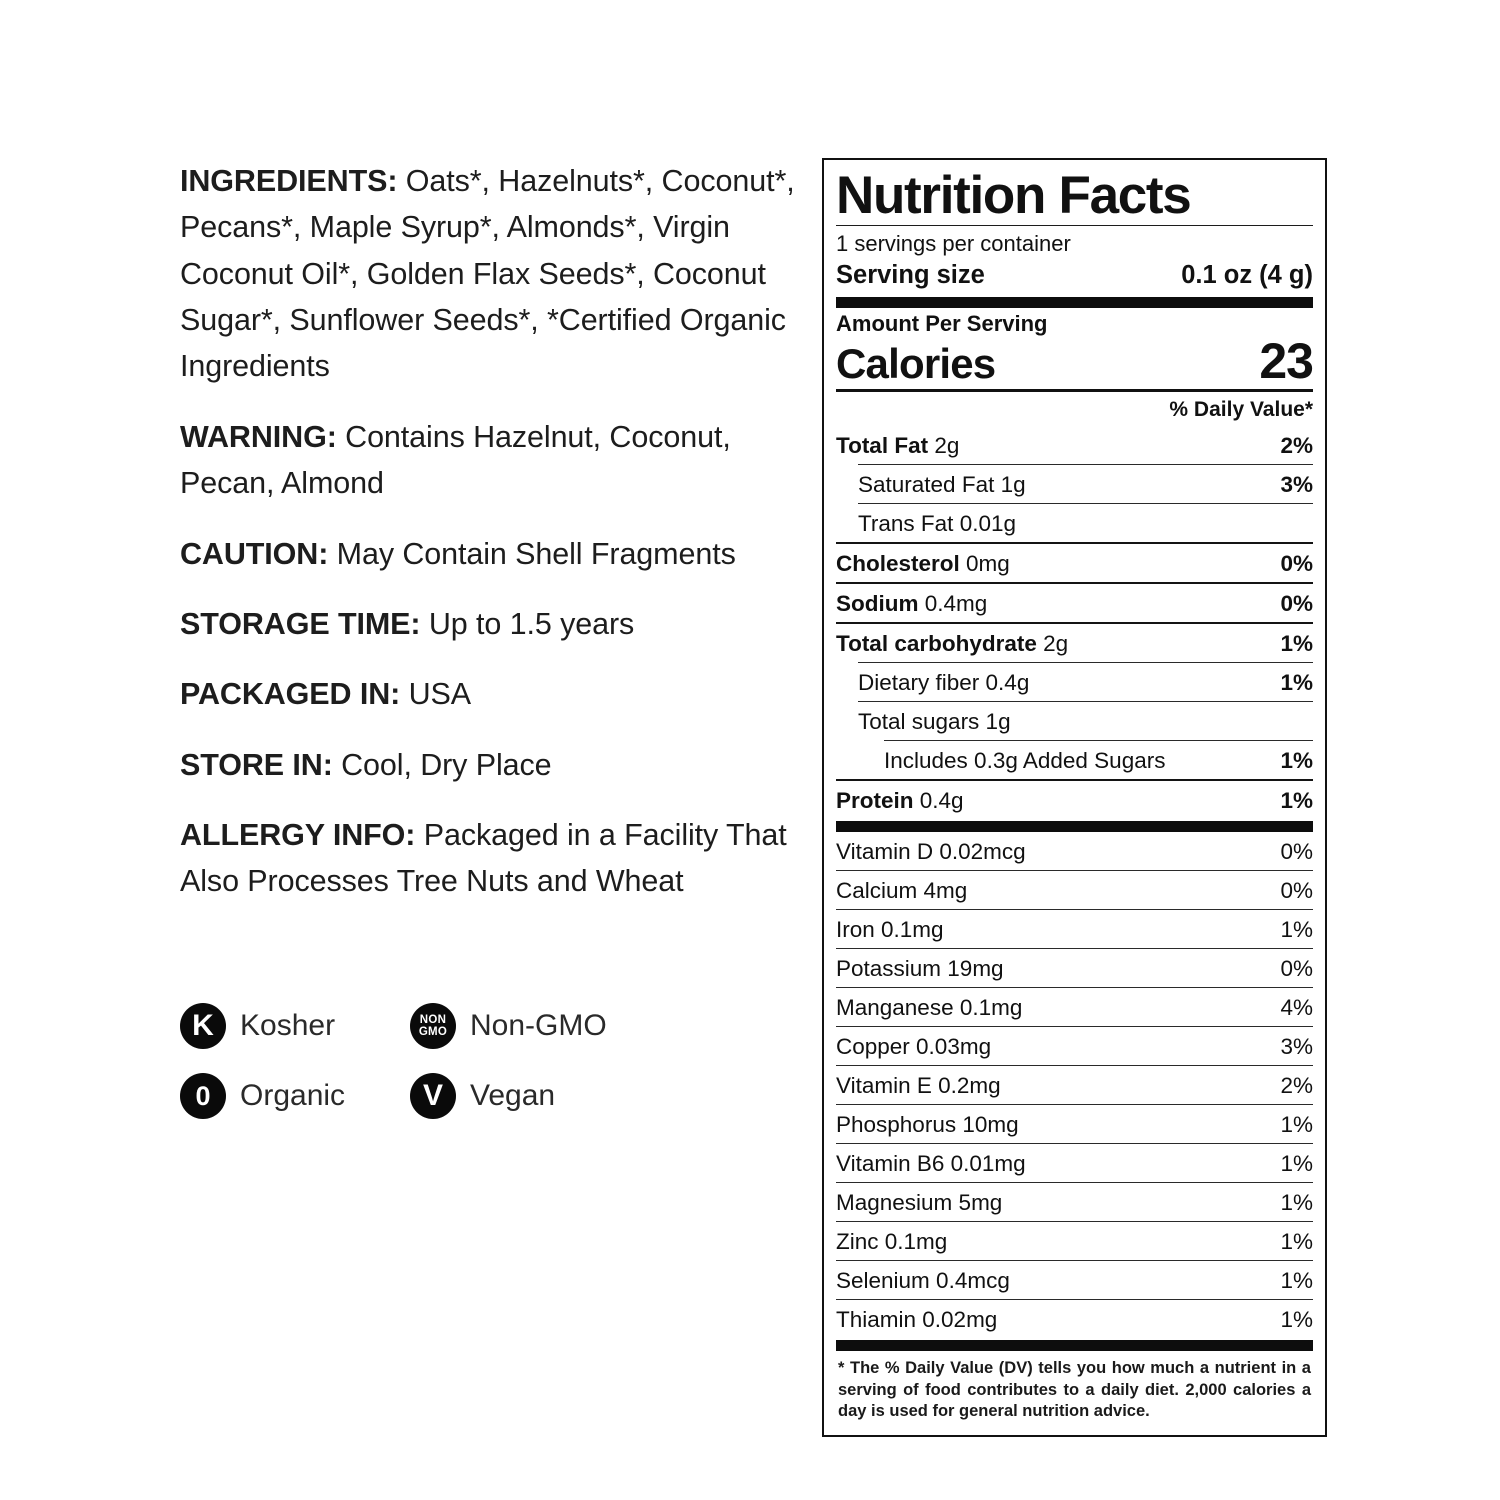 The height and width of the screenshot is (1500, 1500). What do you see at coordinates (1074, 602) in the screenshot?
I see `nutrient-line: Sodium 0.4mg 0%` at bounding box center [1074, 602].